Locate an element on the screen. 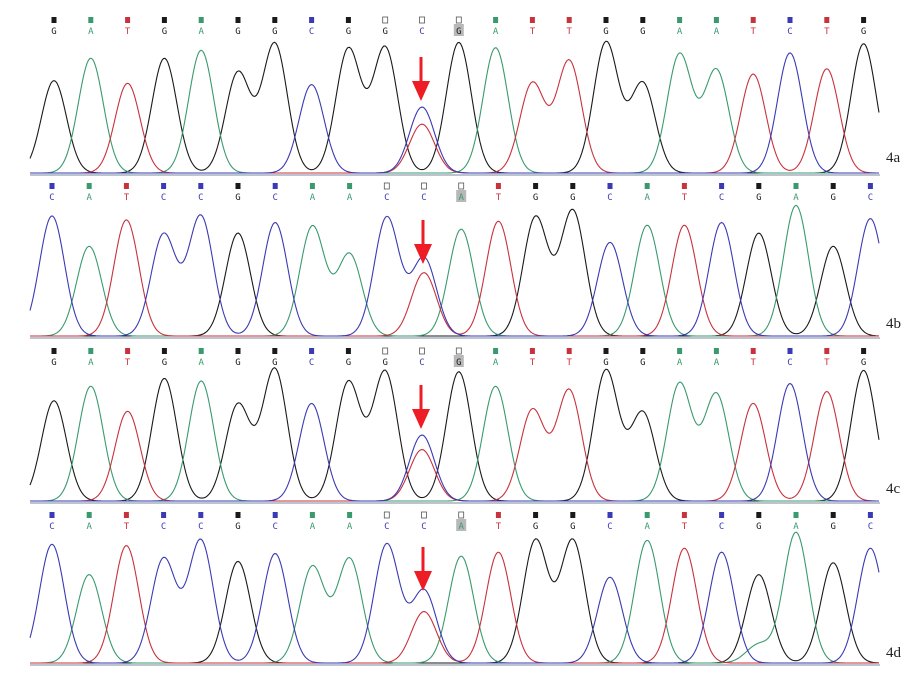  panel-label: 4c is located at coordinates (893, 489).